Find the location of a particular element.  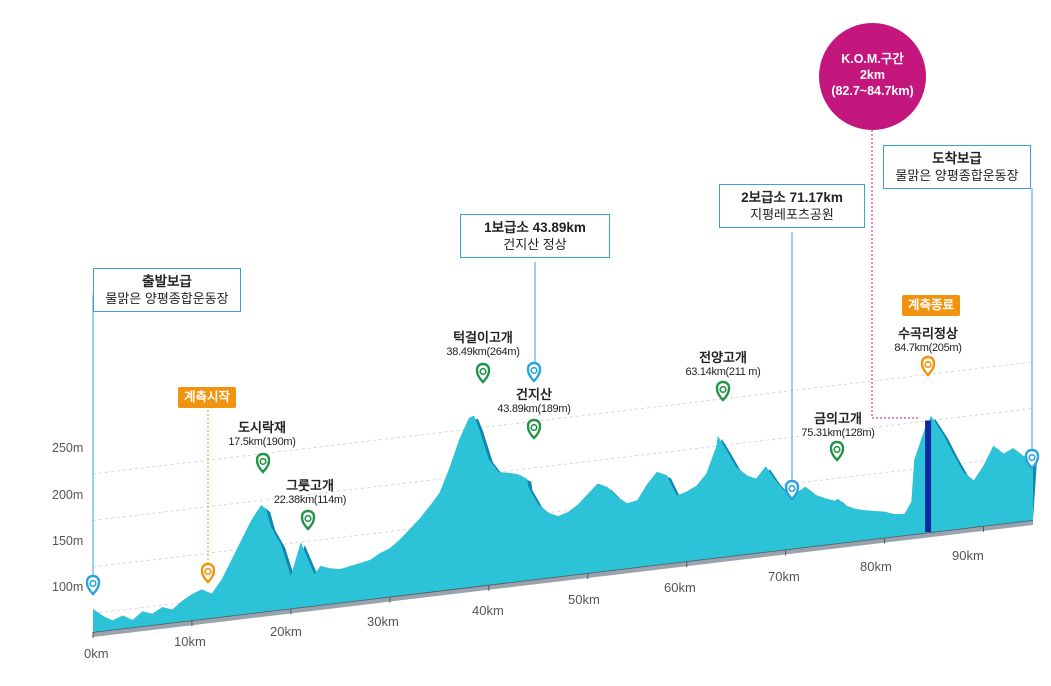

peak-detail: 63.14km(211 m) is located at coordinates (723, 372).